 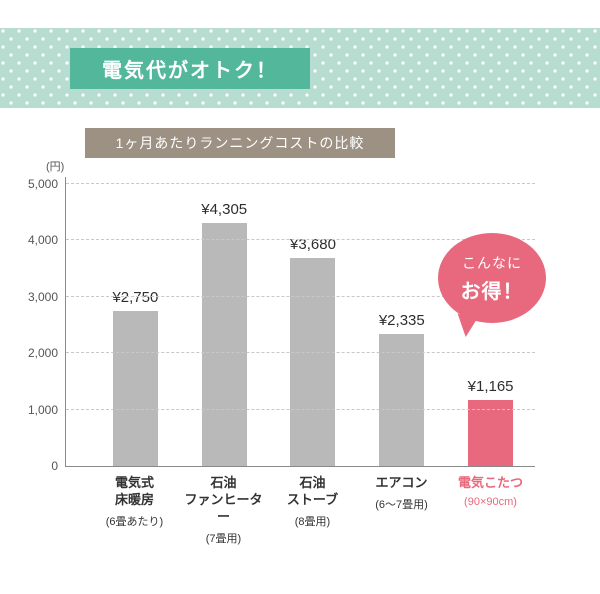 I want to click on promo-banner: 電気代がオトク！, so click(x=300, y=68).